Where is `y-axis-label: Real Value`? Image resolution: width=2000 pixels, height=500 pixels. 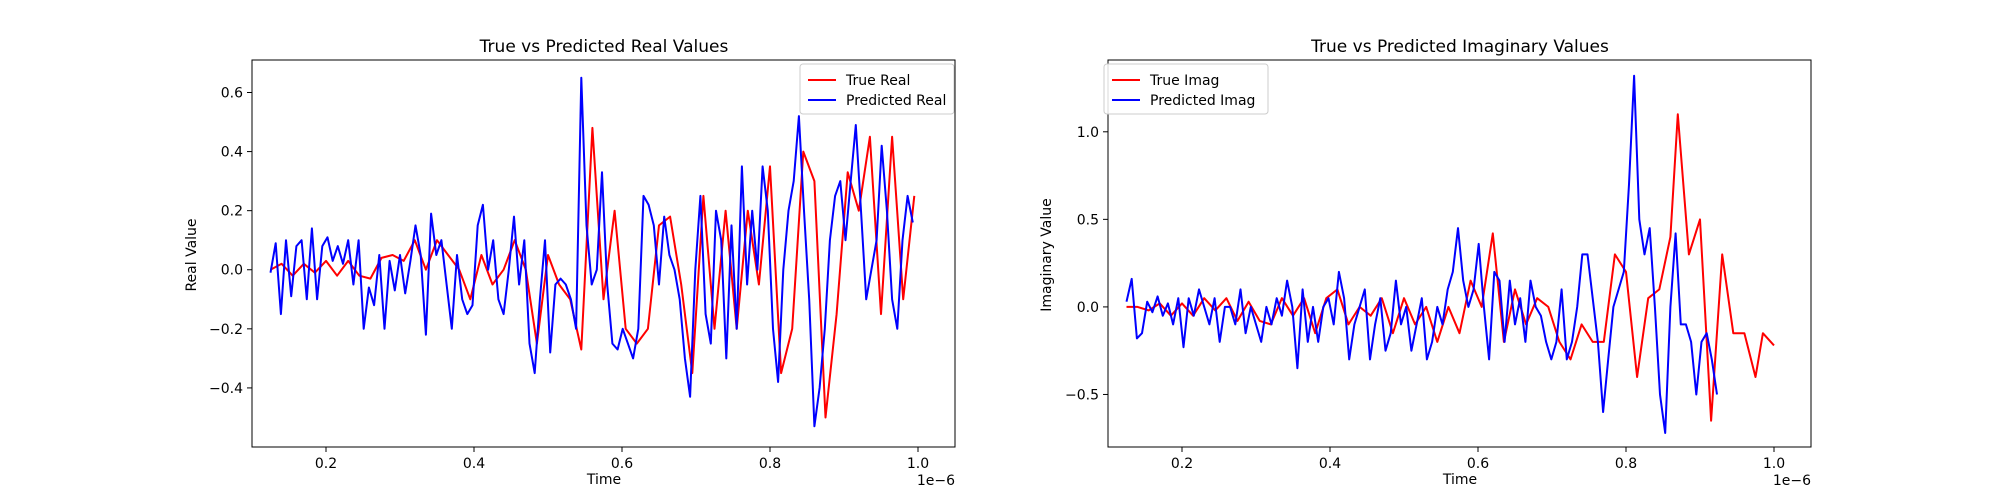 y-axis-label: Real Value is located at coordinates (192, 254).